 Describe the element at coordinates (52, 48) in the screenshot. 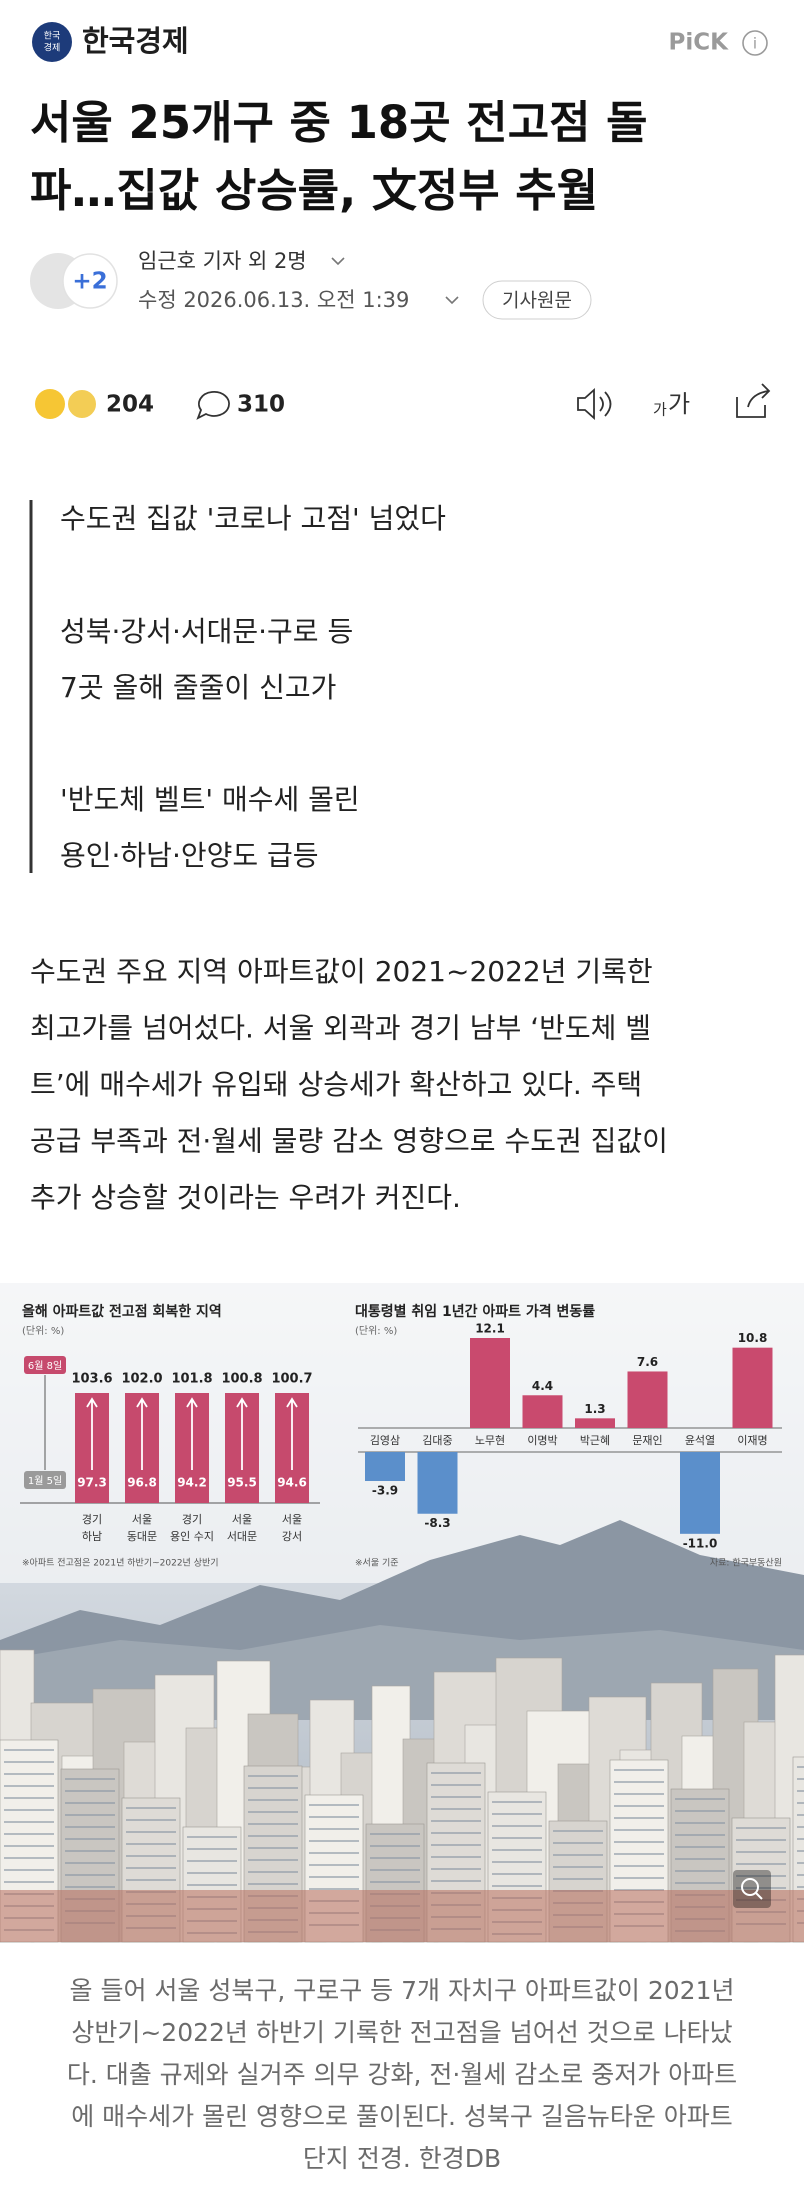

I see `logo-text: 경제` at that location.